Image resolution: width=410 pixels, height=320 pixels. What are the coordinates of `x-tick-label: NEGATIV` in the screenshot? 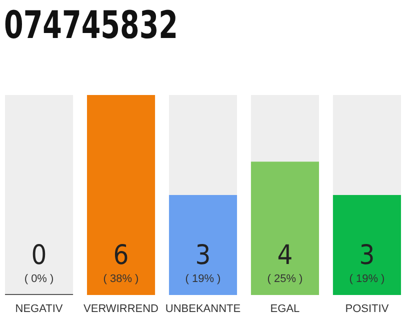 It's located at (39, 309).